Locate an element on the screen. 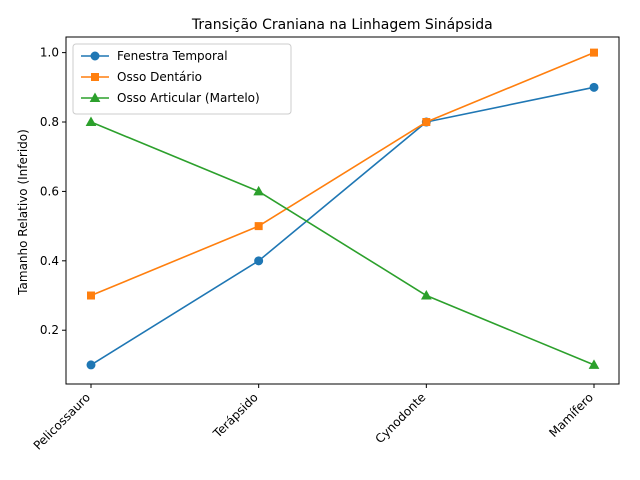  legend-box is located at coordinates (182, 79).